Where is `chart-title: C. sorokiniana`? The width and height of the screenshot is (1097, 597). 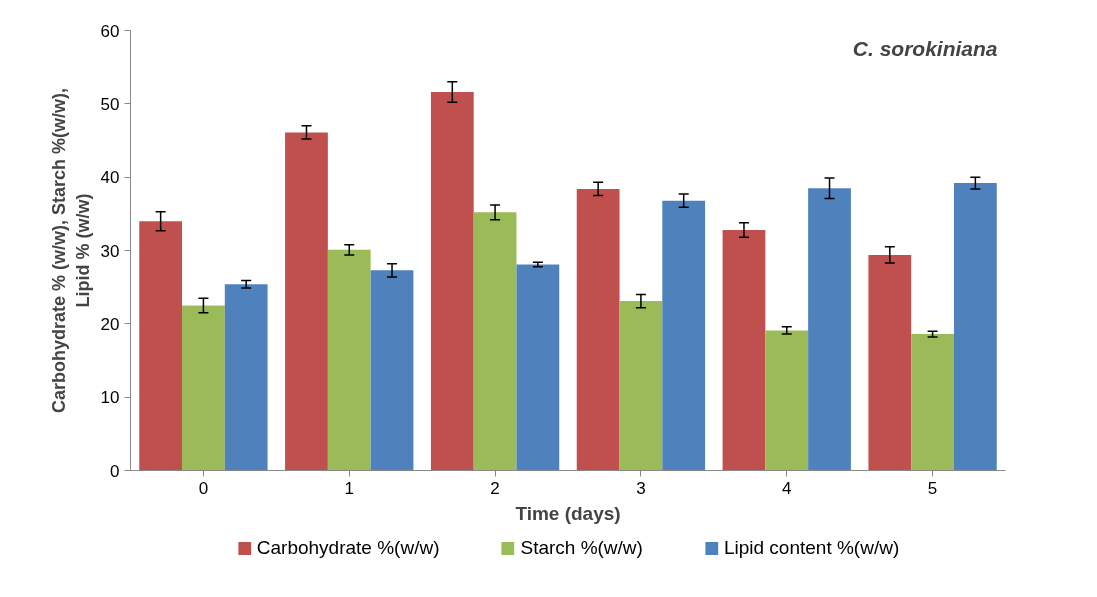 chart-title: C. sorokiniana is located at coordinates (925, 48).